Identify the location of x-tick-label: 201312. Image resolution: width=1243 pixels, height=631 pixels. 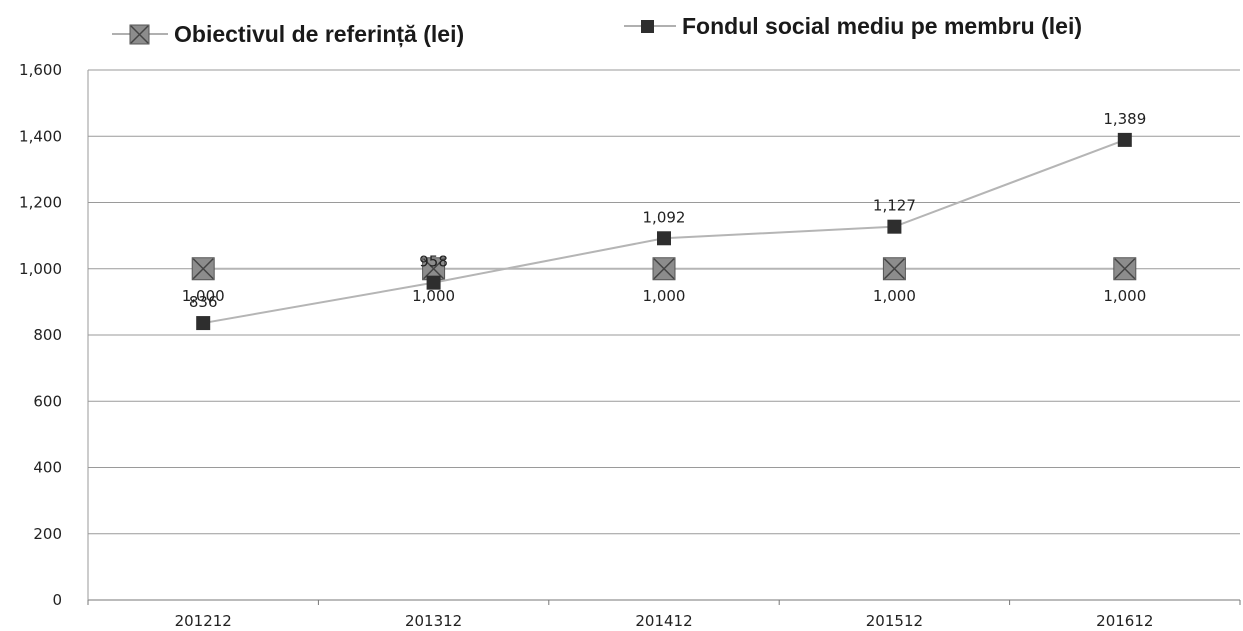
(433, 621).